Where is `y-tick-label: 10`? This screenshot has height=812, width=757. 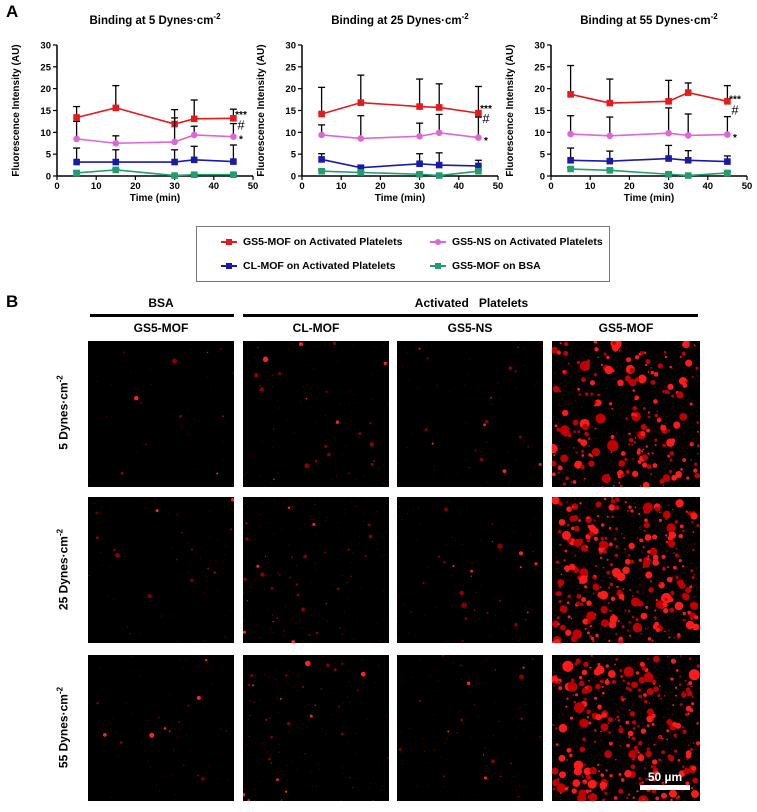 y-tick-label: 10 is located at coordinates (45, 133).